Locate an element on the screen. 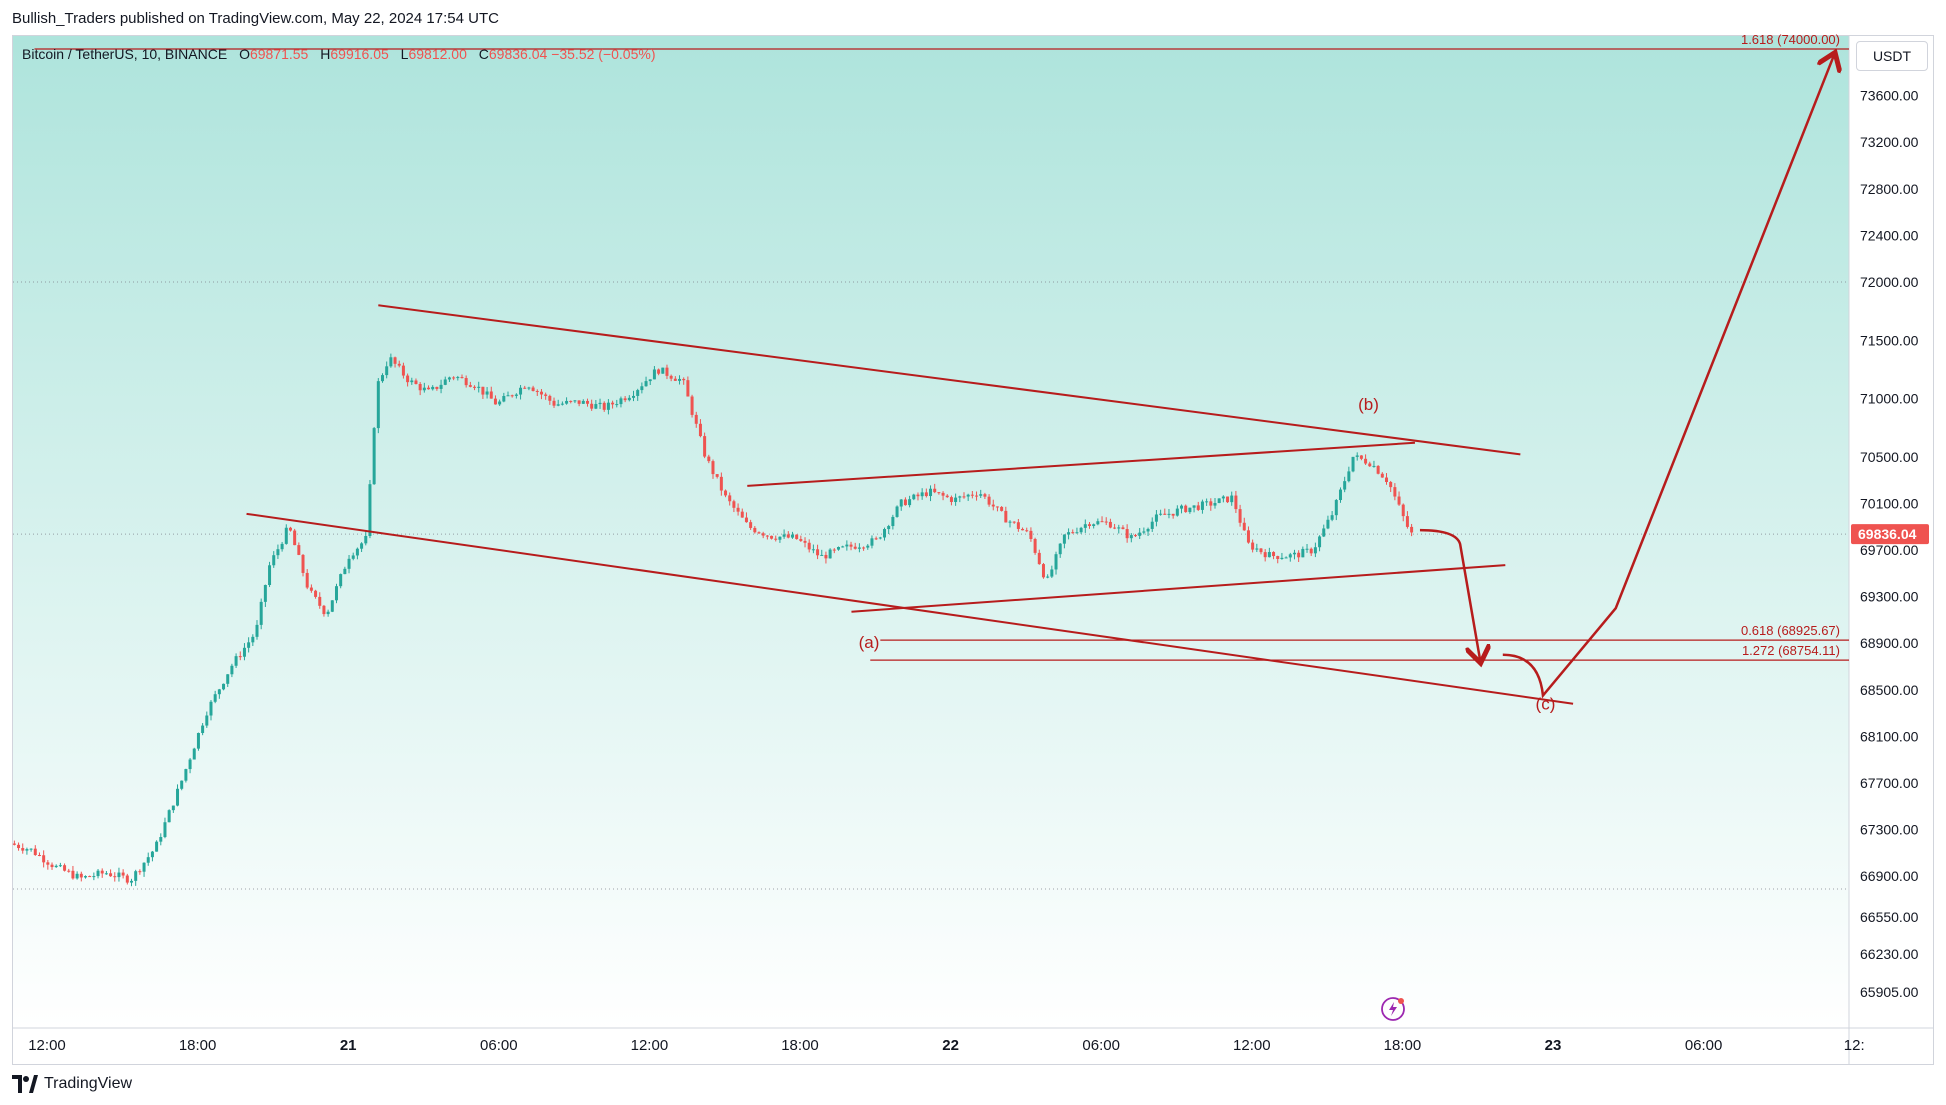 The height and width of the screenshot is (1105, 1946). y-axis-tick: 65905.00 is located at coordinates (1889, 992).